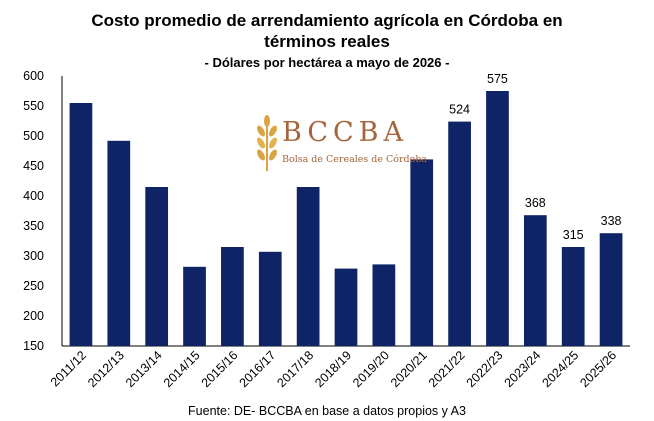  What do you see at coordinates (611, 221) in the screenshot?
I see `data-label: 338` at bounding box center [611, 221].